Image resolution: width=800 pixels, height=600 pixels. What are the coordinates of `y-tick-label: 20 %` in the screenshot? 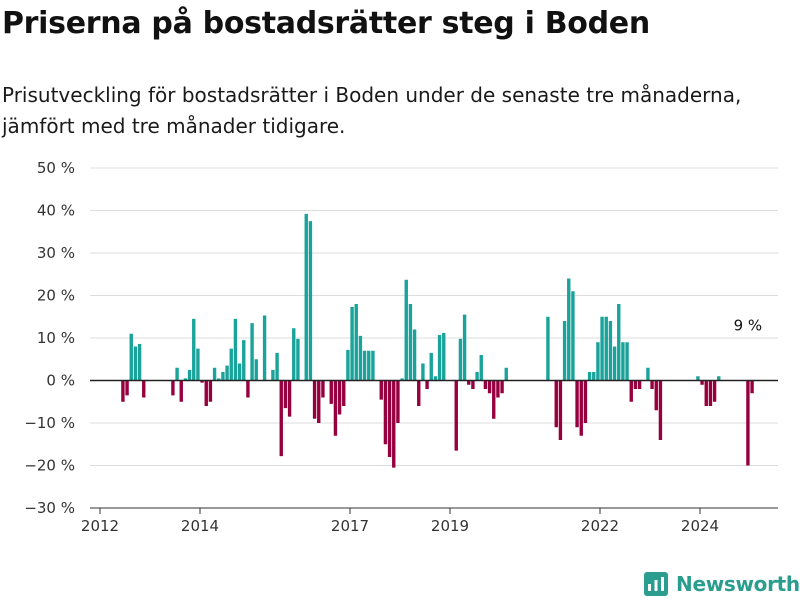 It's located at (56, 296).